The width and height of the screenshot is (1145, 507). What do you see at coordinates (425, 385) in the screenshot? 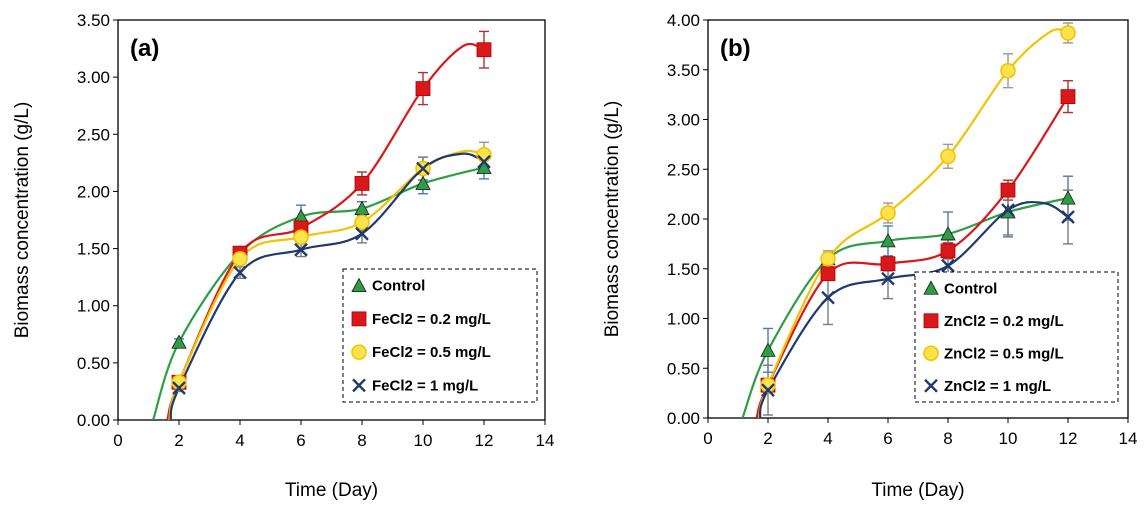
I see `legend-entry: FeCl2 = 1 mg/L` at bounding box center [425, 385].